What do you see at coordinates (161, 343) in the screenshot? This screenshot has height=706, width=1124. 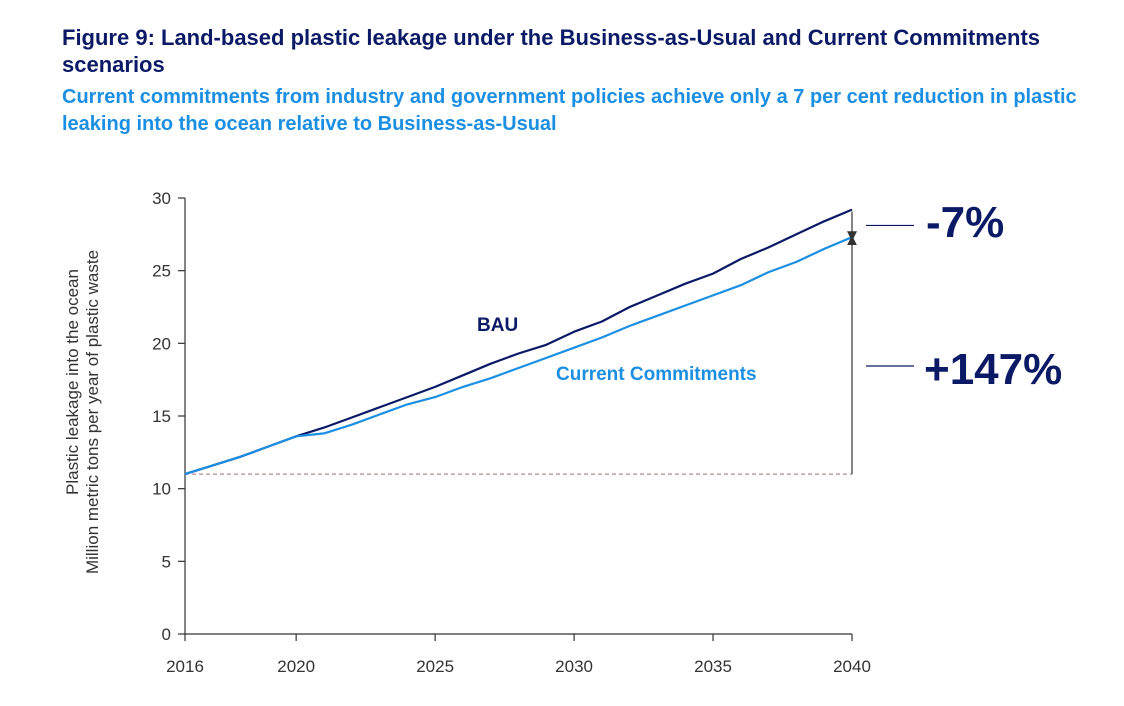 I see `y-tick-label: 20` at bounding box center [161, 343].